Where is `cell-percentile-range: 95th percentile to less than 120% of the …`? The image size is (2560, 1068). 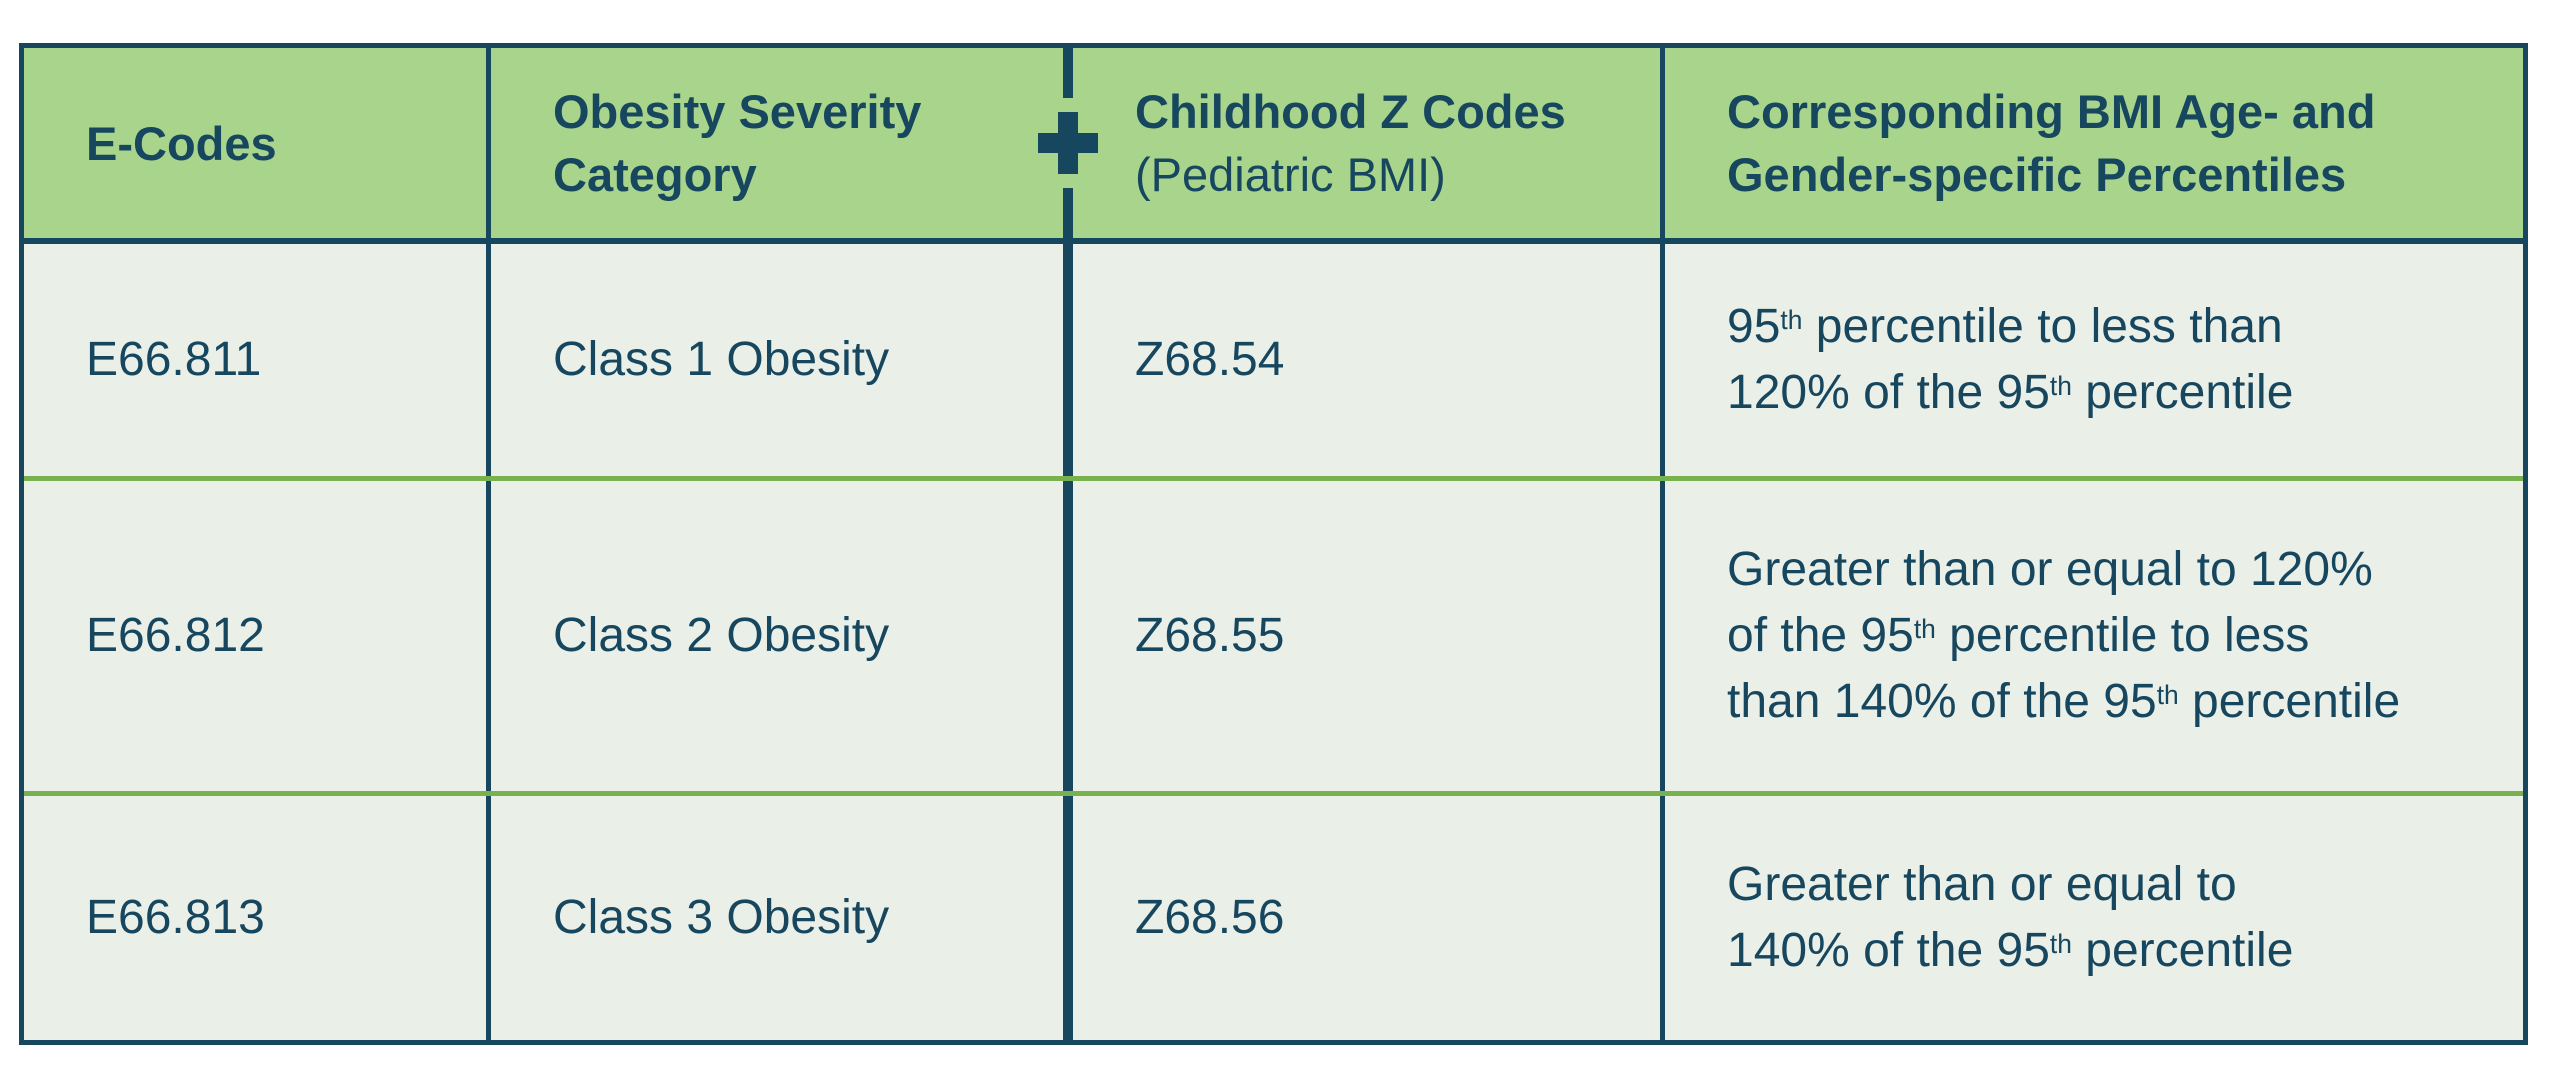 cell-percentile-range: 95th percentile to less than 120% of the … is located at coordinates (2091, 360).